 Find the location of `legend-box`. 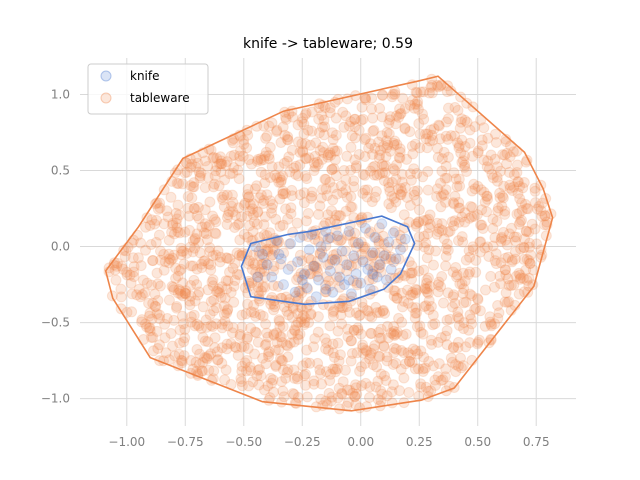

legend-box is located at coordinates (148, 89).